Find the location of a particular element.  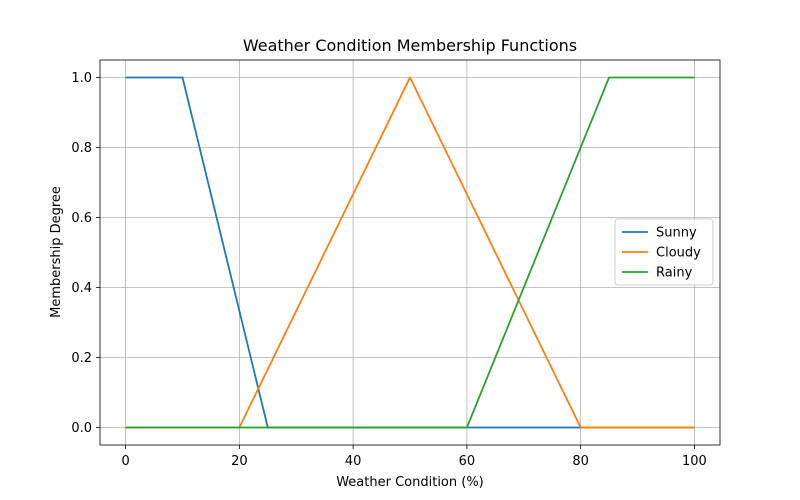

chart-title: Weather Condition Membership Functions is located at coordinates (410, 45).